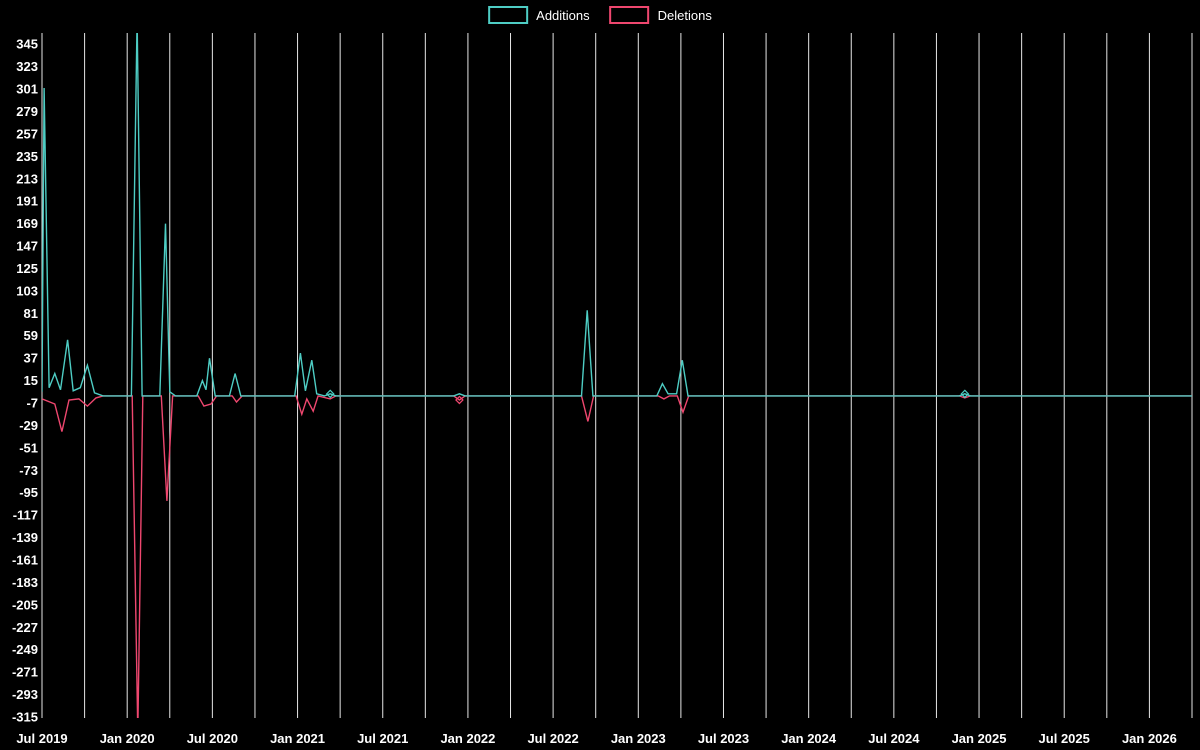  What do you see at coordinates (563, 15) in the screenshot?
I see `legend-label-additions: Additions` at bounding box center [563, 15].